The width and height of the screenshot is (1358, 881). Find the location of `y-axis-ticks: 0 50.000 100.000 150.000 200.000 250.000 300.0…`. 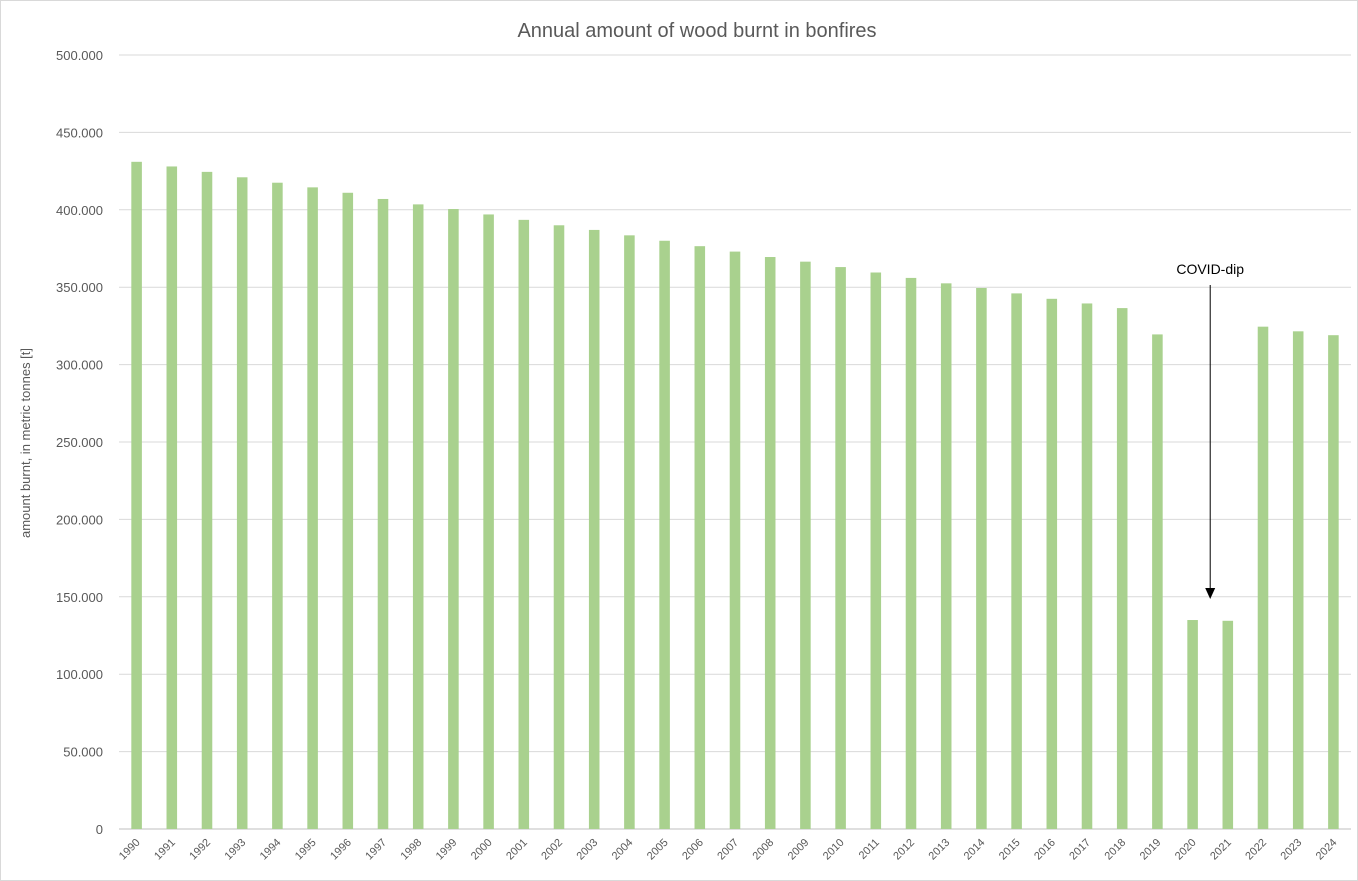

y-axis-ticks: 0 50.000 100.000 150.000 200.000 250.000 300.0… is located at coordinates (79, 442).